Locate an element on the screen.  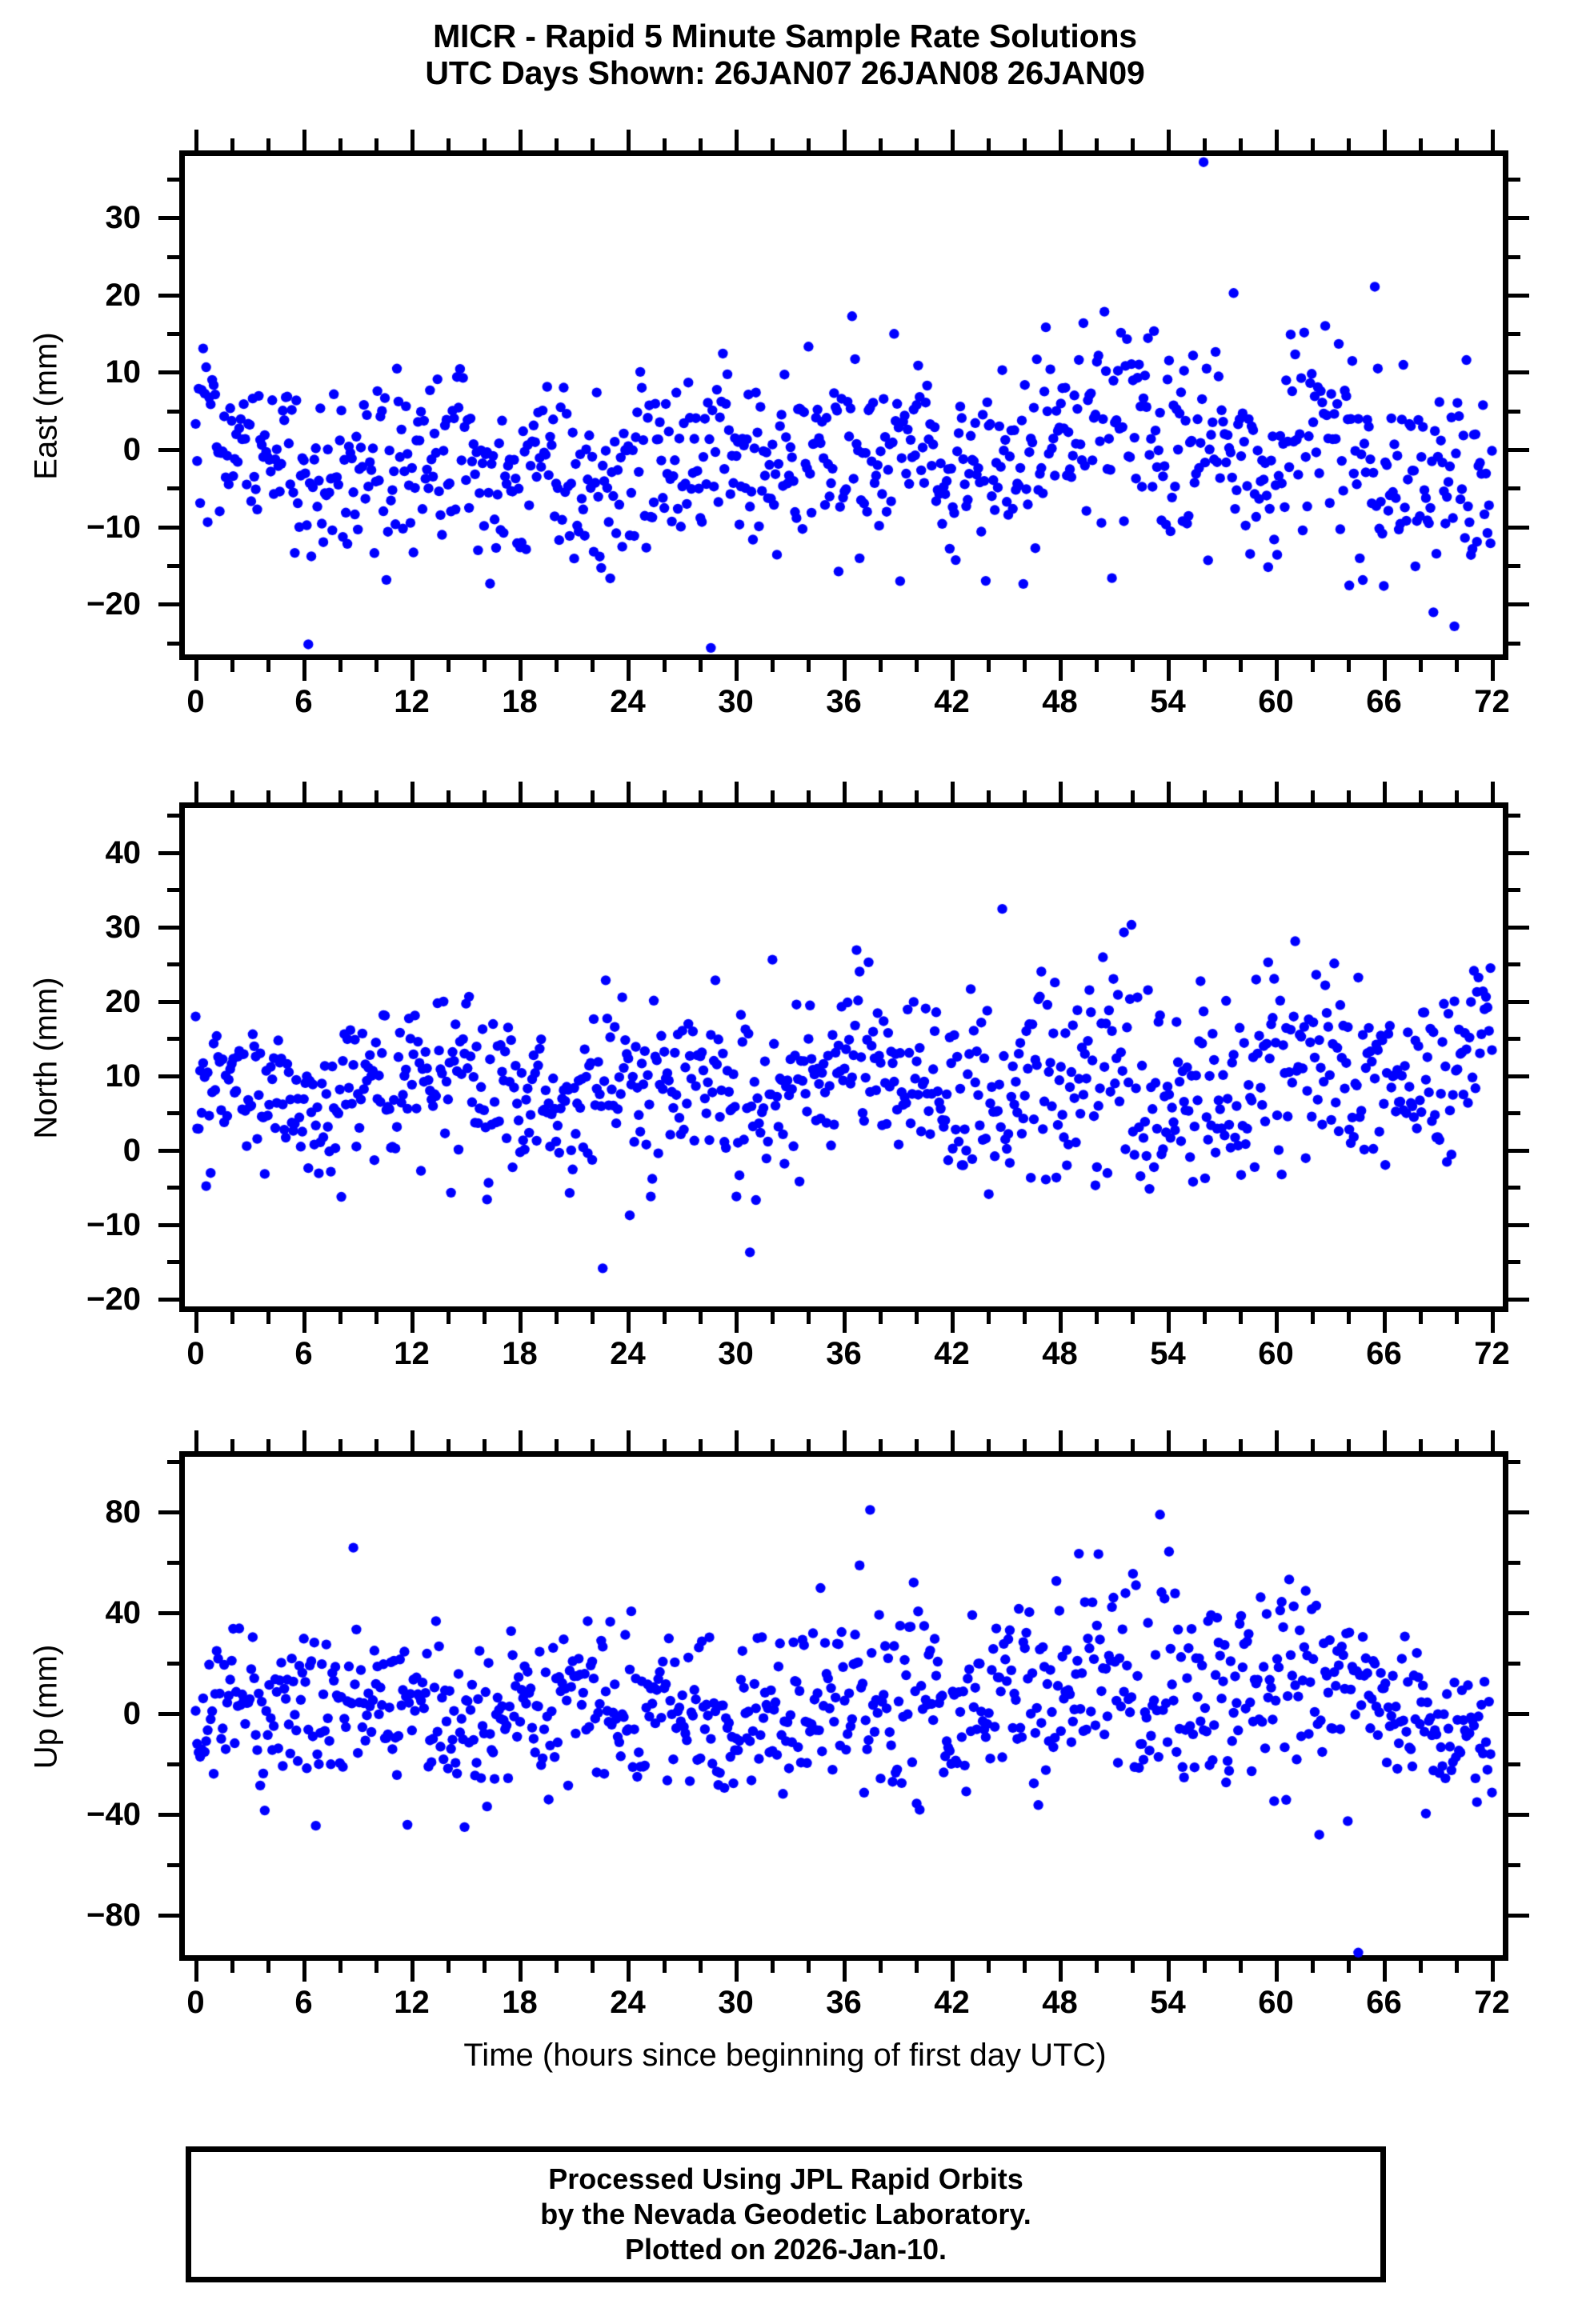
y-tick-left-up--80 is located at coordinates (168, 1915).